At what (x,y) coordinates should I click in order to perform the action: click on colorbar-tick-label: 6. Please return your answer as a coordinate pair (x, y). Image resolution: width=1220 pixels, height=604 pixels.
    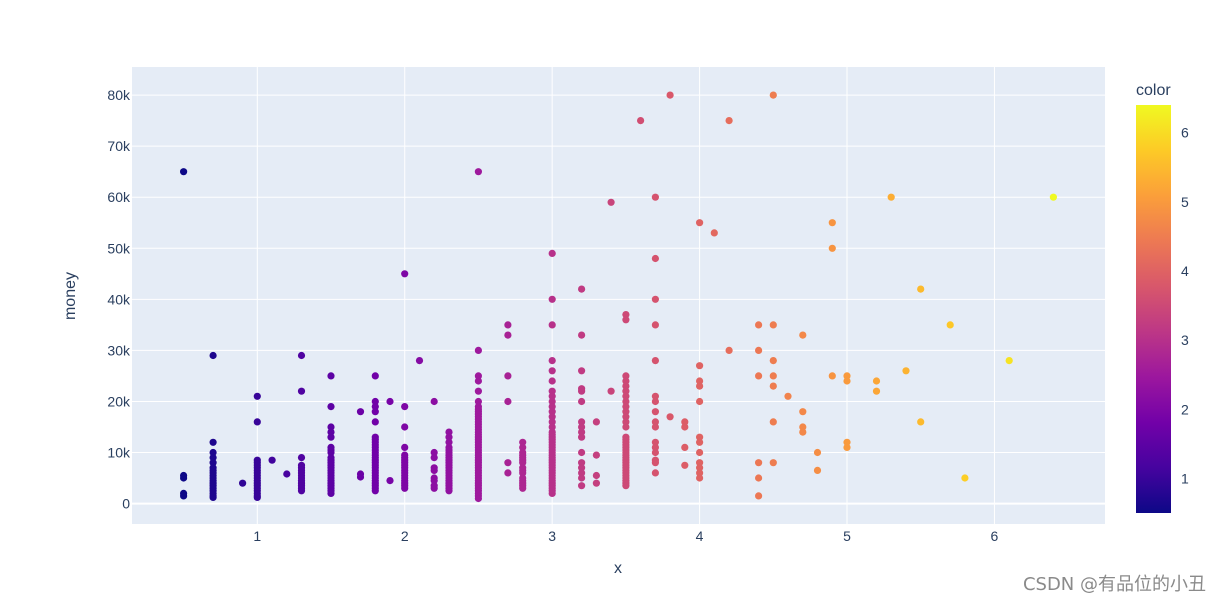
    Looking at the image, I should click on (1185, 133).